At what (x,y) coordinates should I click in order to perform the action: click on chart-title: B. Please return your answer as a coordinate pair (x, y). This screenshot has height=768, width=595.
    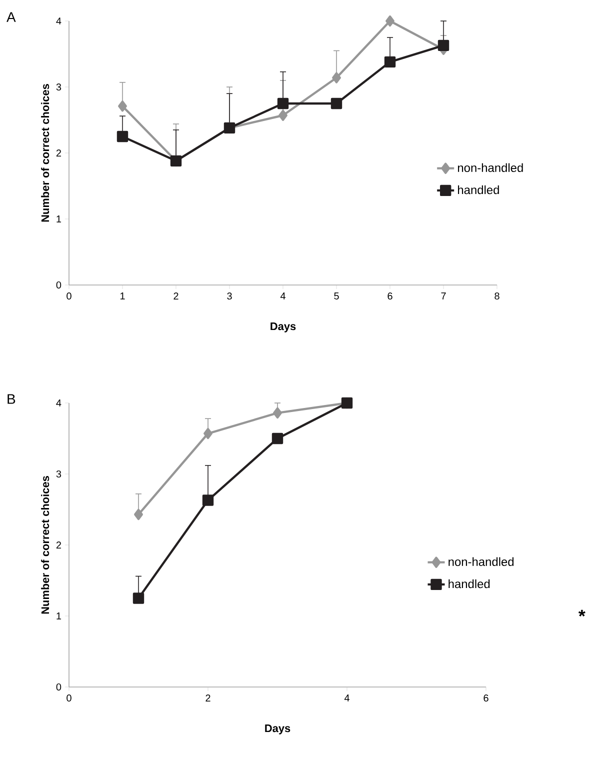
    Looking at the image, I should click on (12, 399).